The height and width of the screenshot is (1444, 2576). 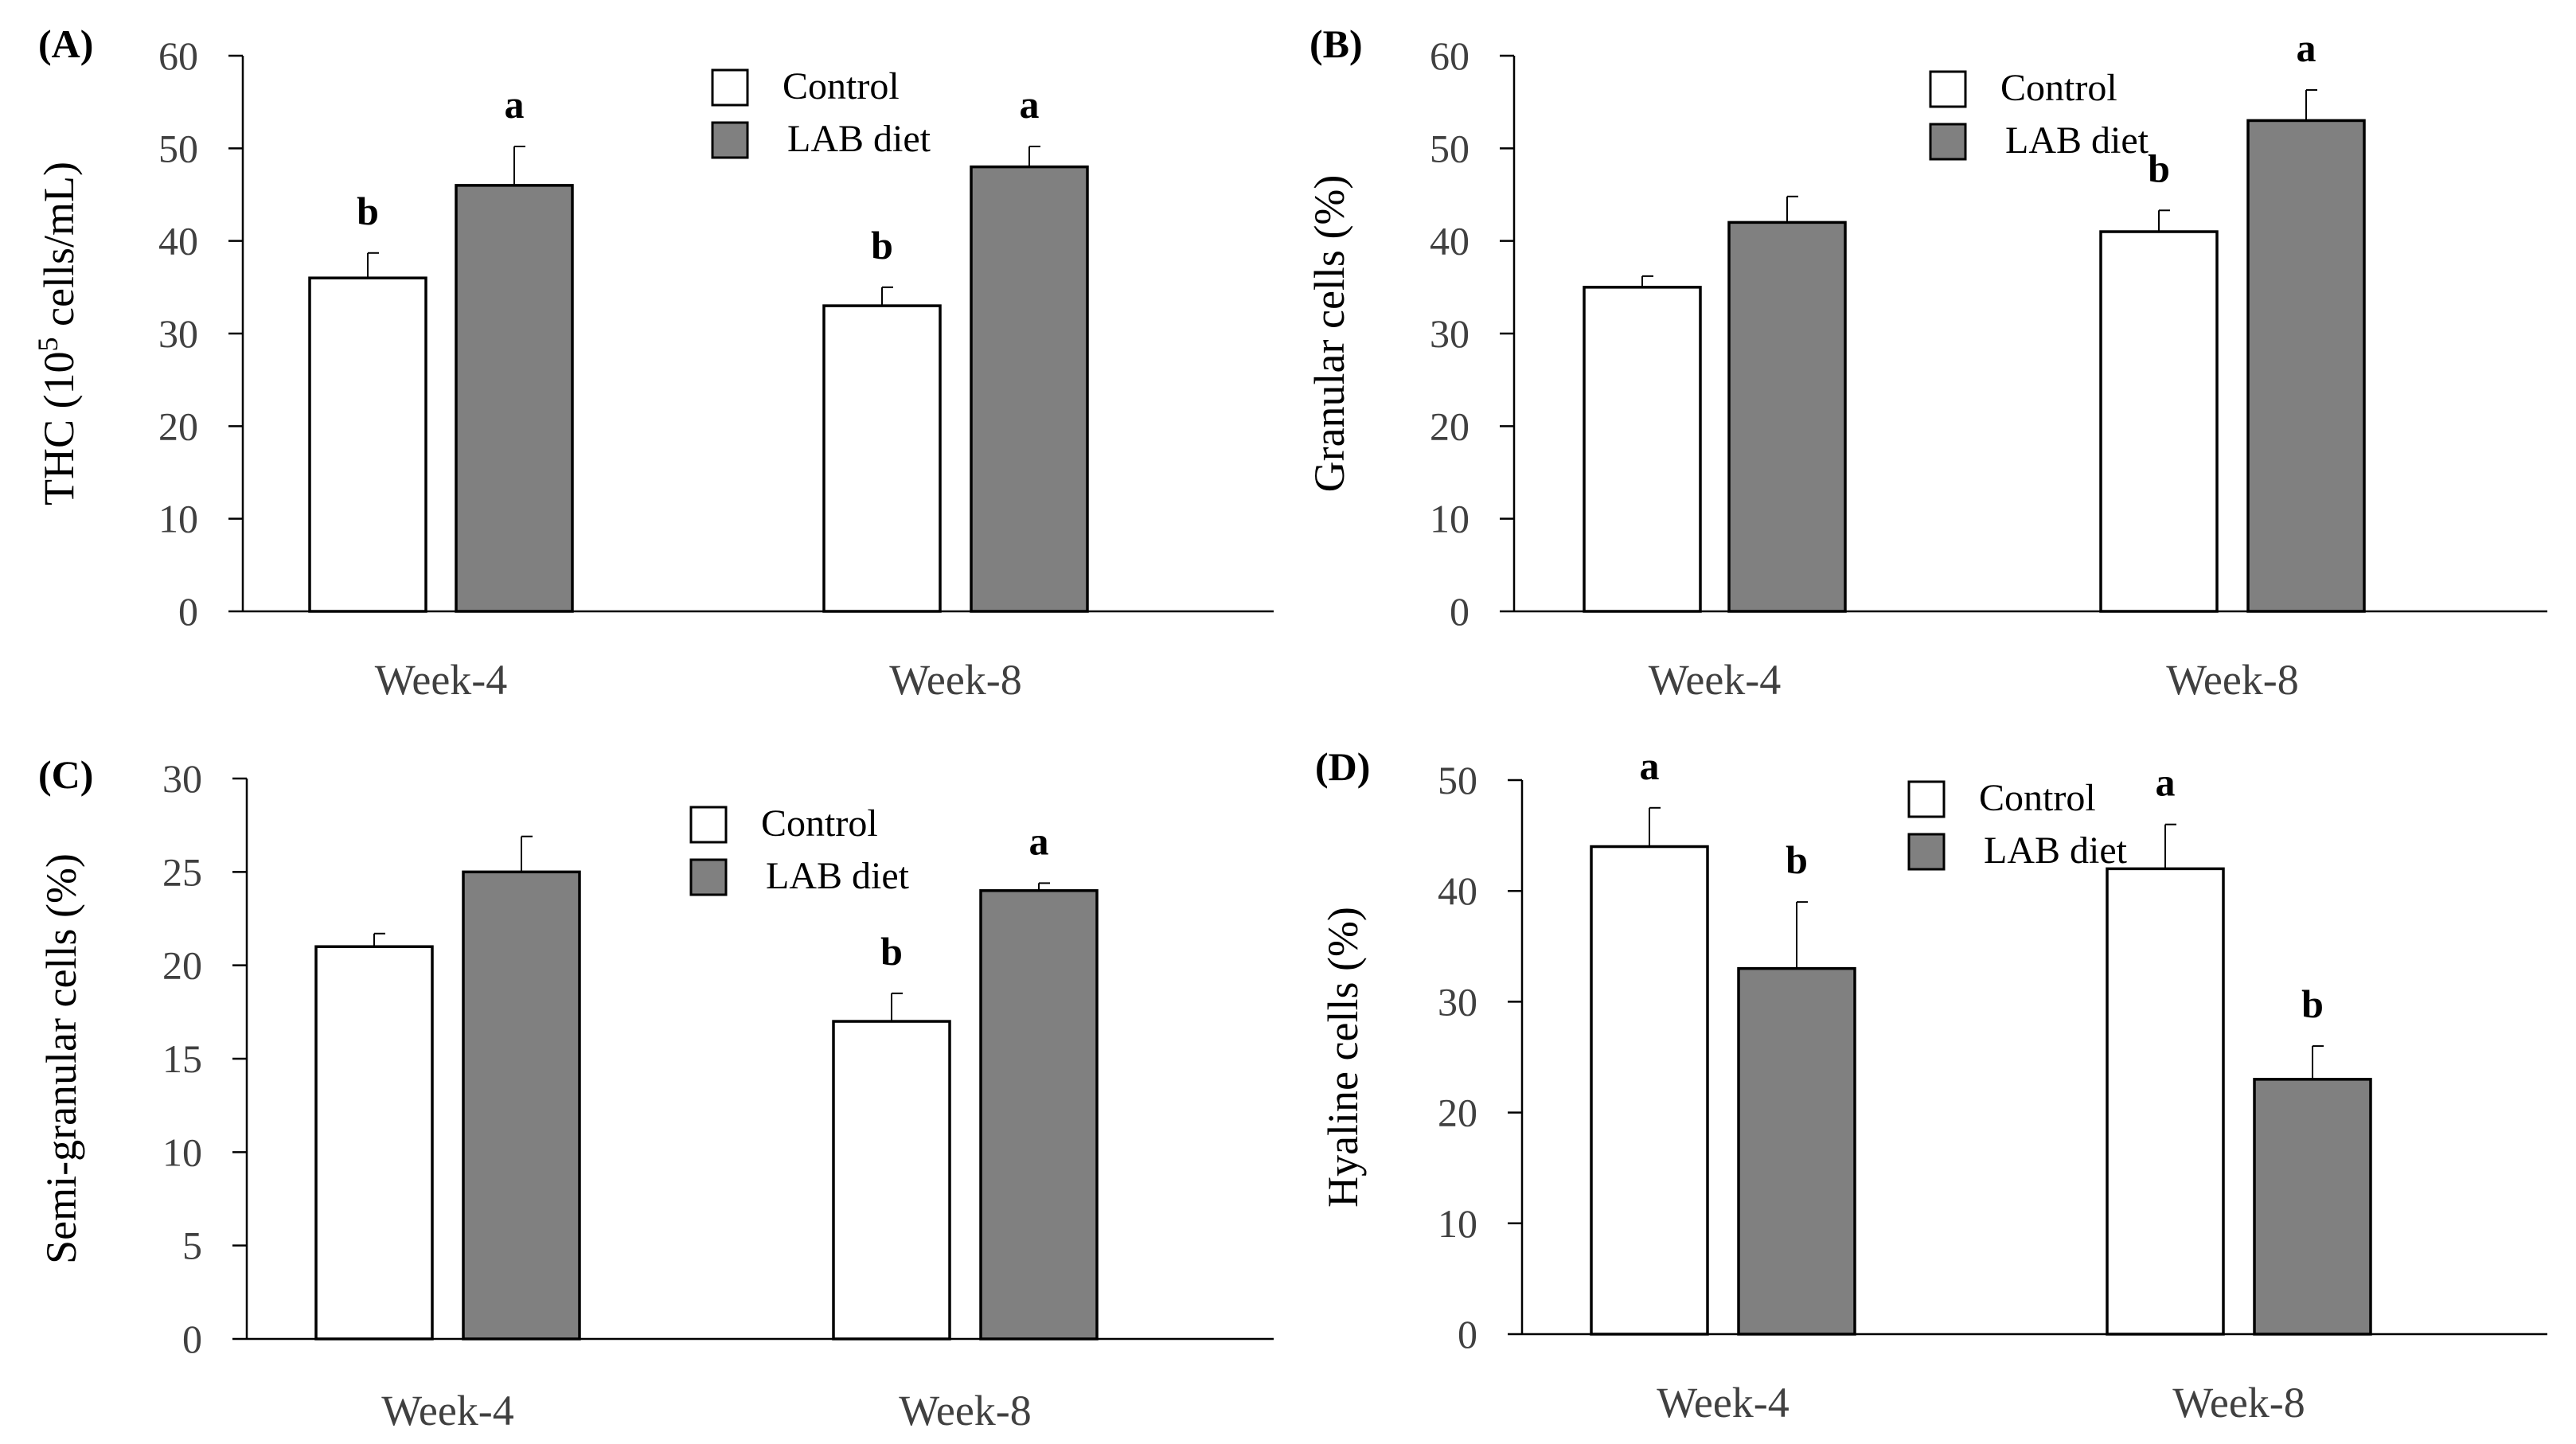 What do you see at coordinates (61, 1059) in the screenshot?
I see `y-axis-label: Semi-granular cells (%)` at bounding box center [61, 1059].